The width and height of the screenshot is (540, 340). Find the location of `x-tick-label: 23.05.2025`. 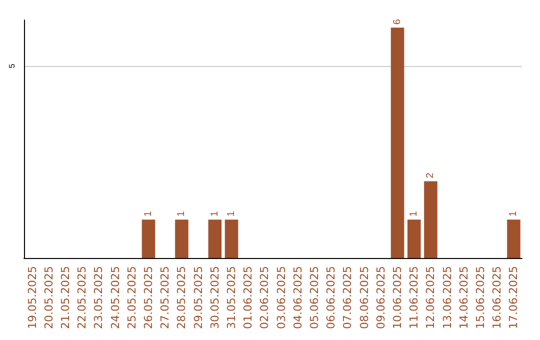

x-tick-label: 23.05.2025 is located at coordinates (99, 298).